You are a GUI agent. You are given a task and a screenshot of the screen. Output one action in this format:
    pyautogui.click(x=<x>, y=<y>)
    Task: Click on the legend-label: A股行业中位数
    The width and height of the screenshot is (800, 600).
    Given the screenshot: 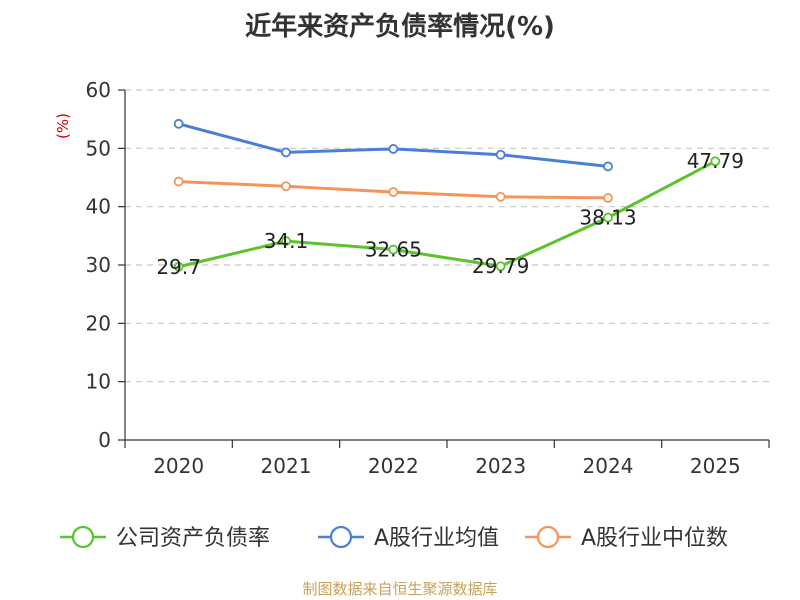 What is the action you would take?
    pyautogui.click(x=654, y=538)
    